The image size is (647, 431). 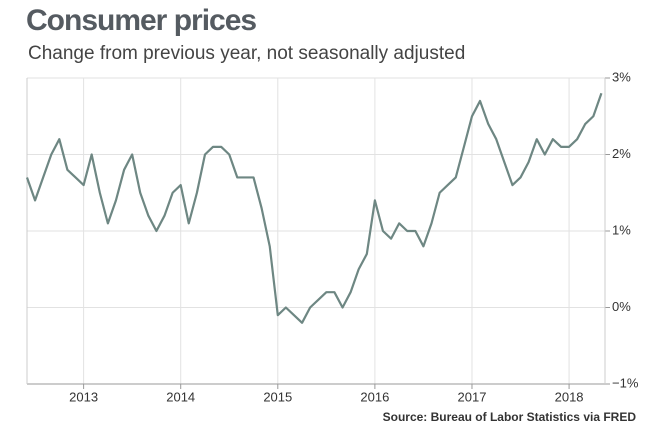 What do you see at coordinates (621, 229) in the screenshot?
I see `y-tick-label: 1%` at bounding box center [621, 229].